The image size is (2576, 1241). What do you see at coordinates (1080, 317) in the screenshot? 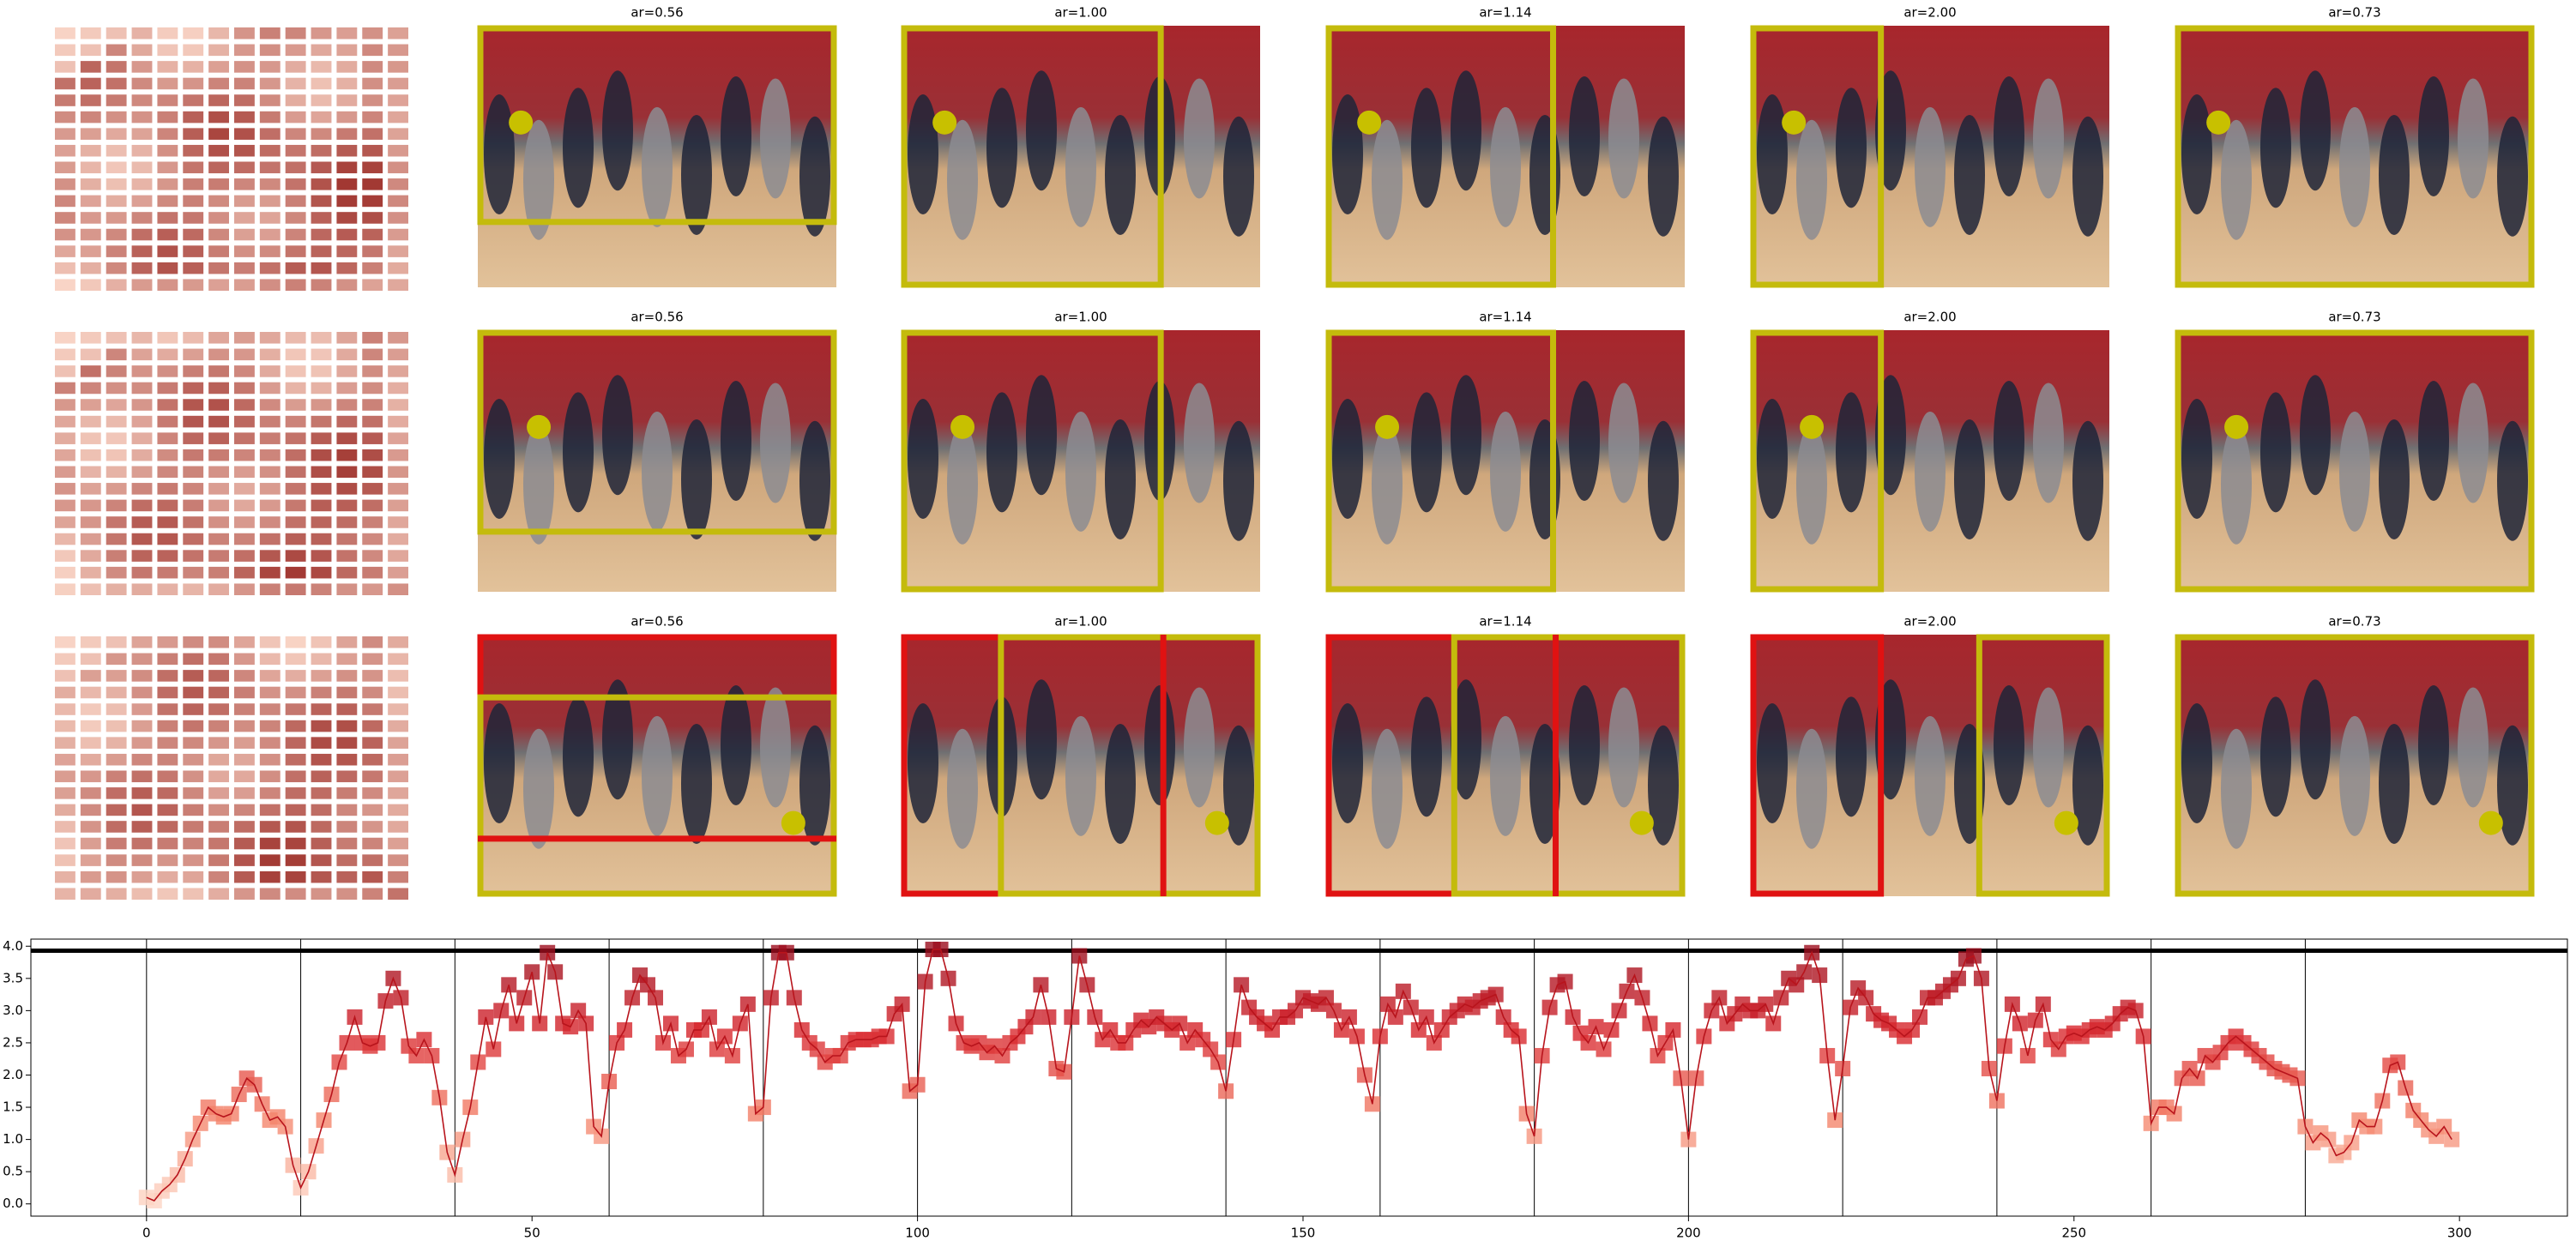
I see `panel-title: ar=1.00` at bounding box center [1080, 317].